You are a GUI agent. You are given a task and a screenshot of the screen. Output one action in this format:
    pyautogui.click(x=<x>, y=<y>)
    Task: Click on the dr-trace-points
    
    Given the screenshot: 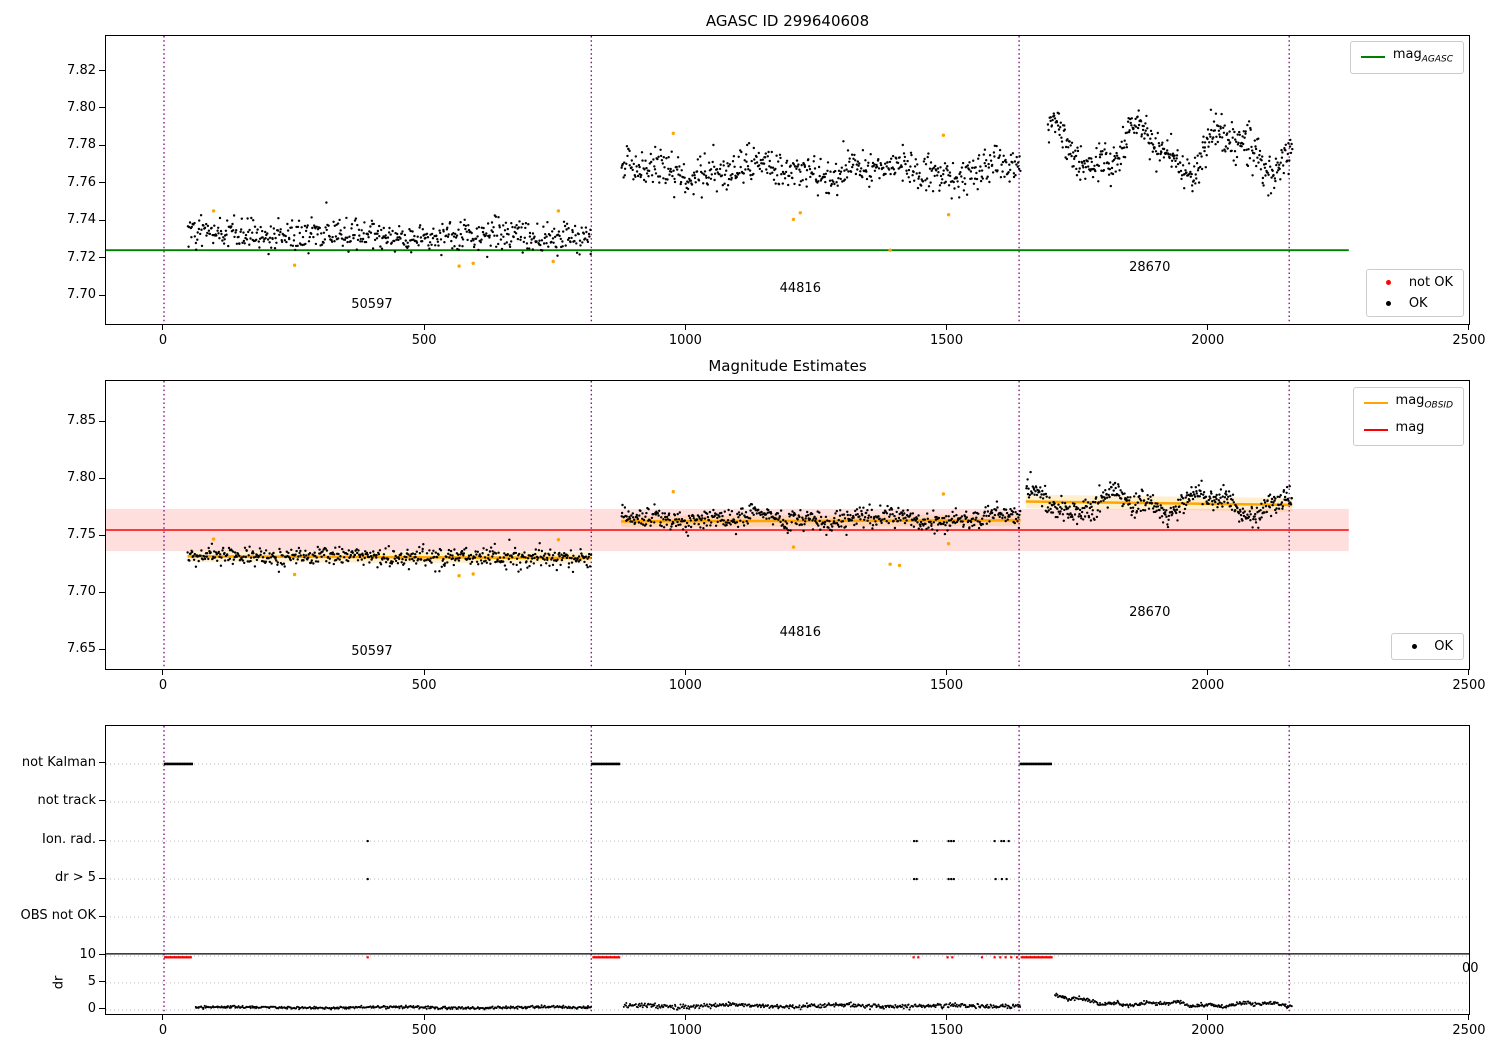 What is the action you would take?
    pyautogui.click(x=743, y=1001)
    